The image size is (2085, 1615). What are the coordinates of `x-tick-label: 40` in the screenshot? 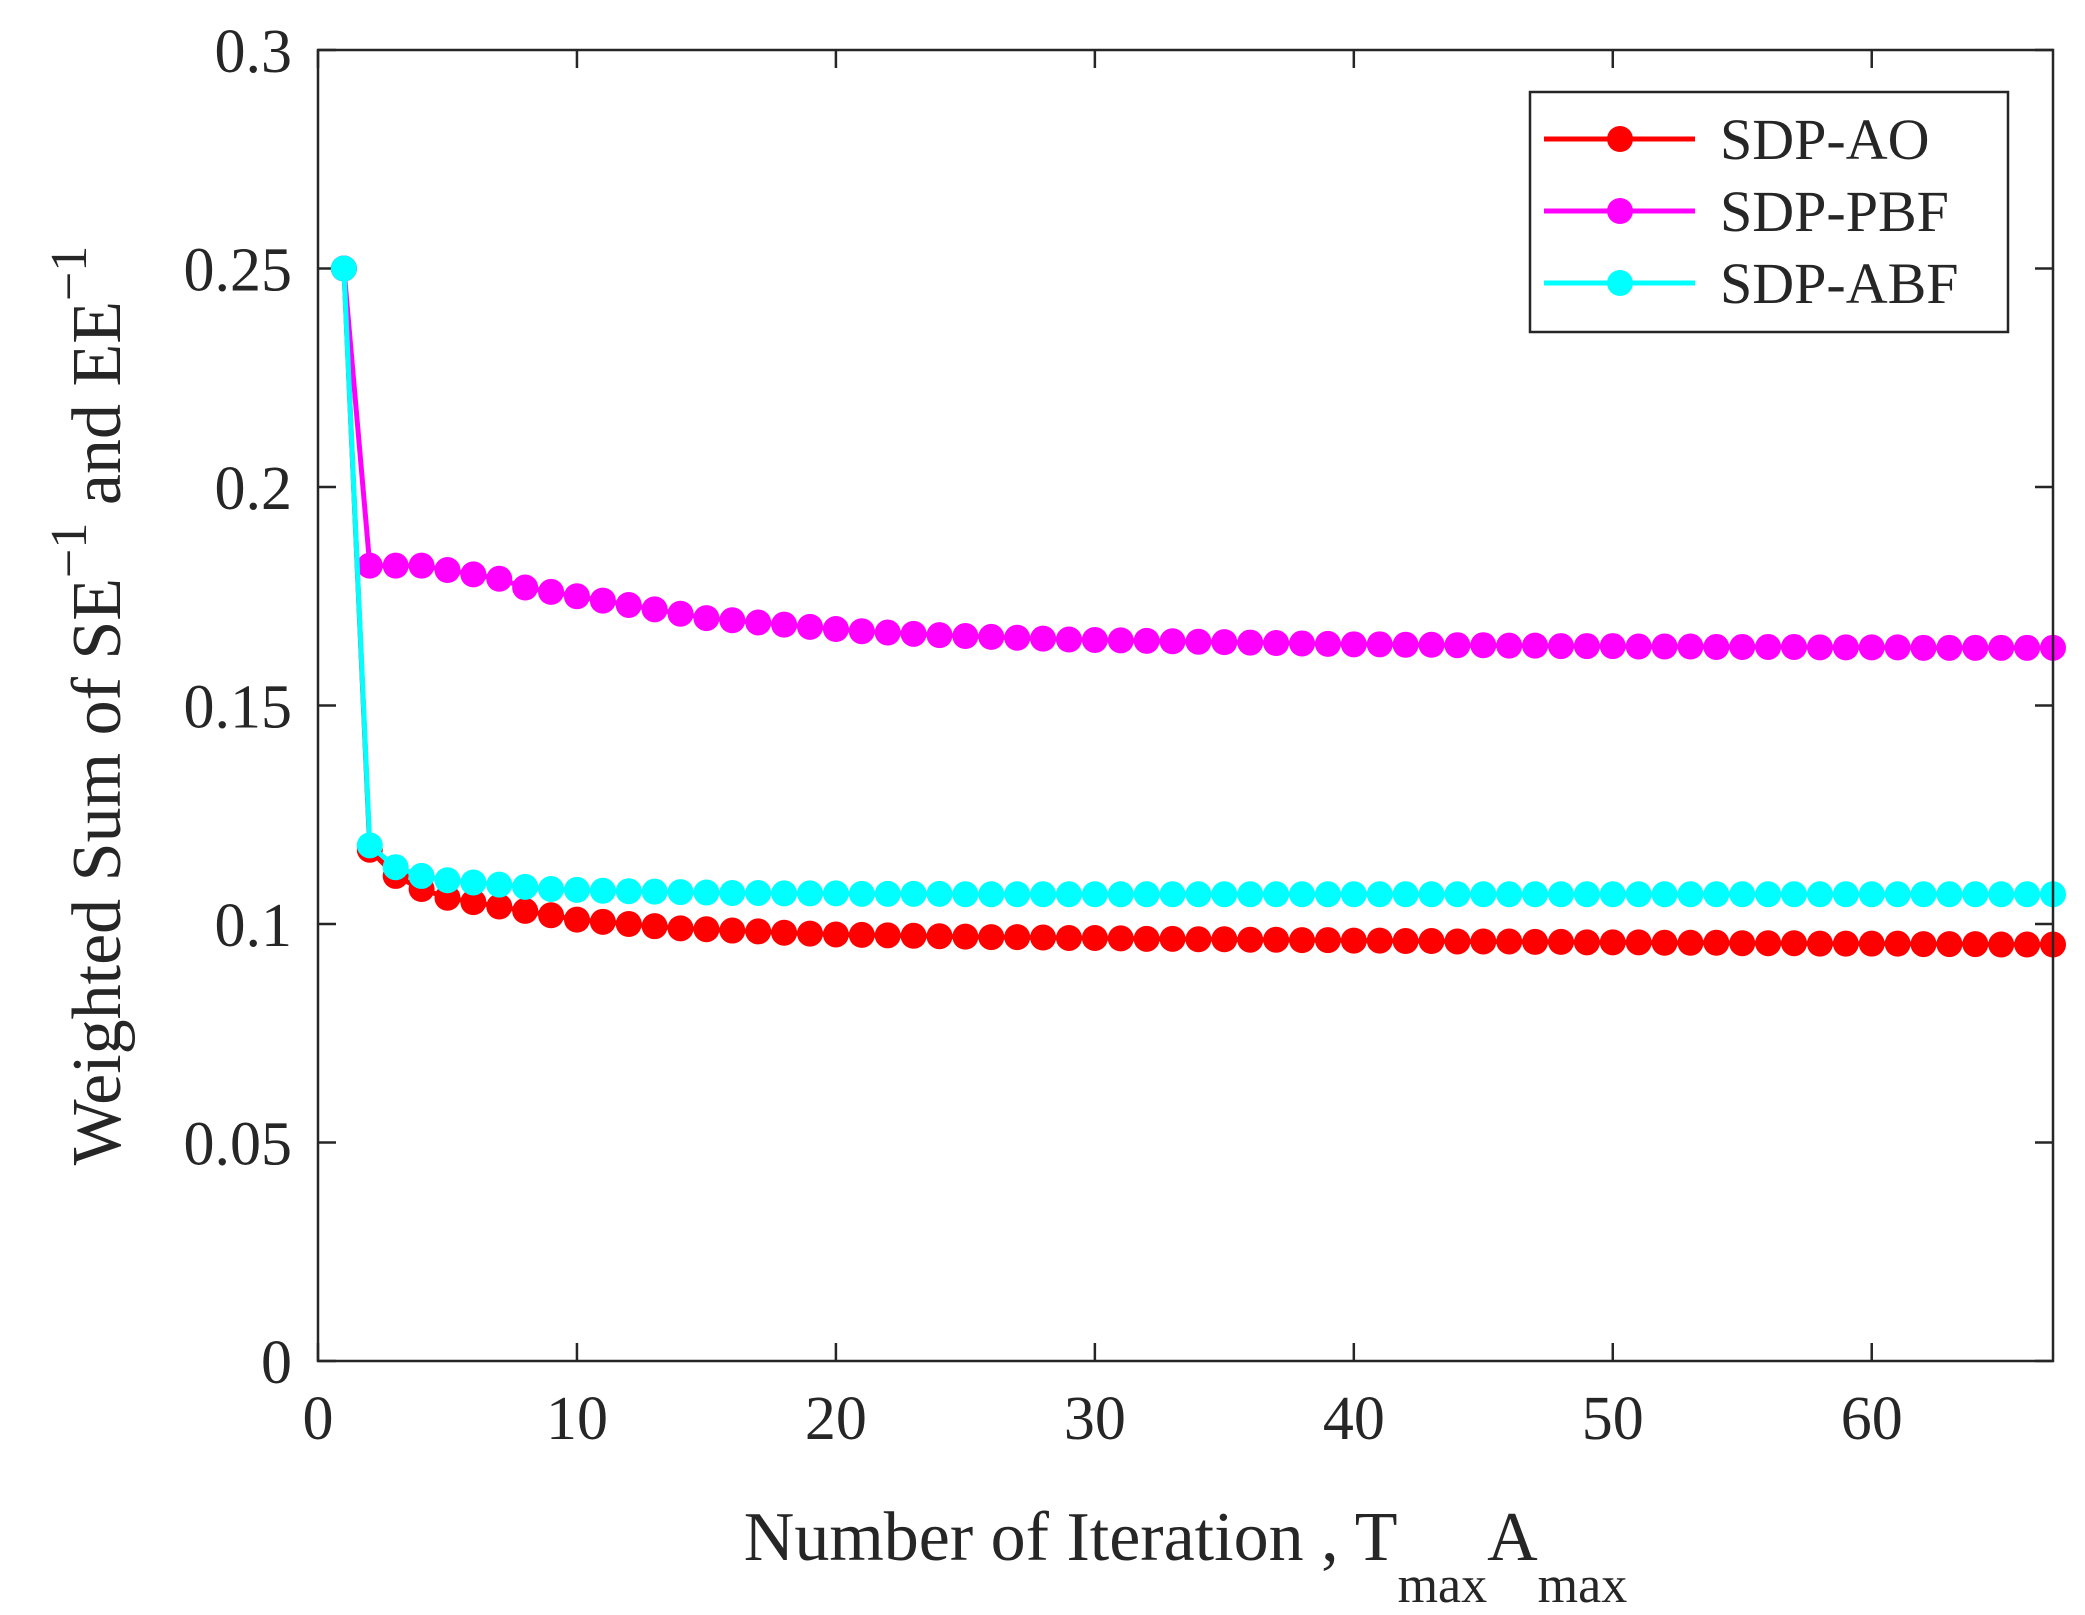 It's located at (1354, 1419).